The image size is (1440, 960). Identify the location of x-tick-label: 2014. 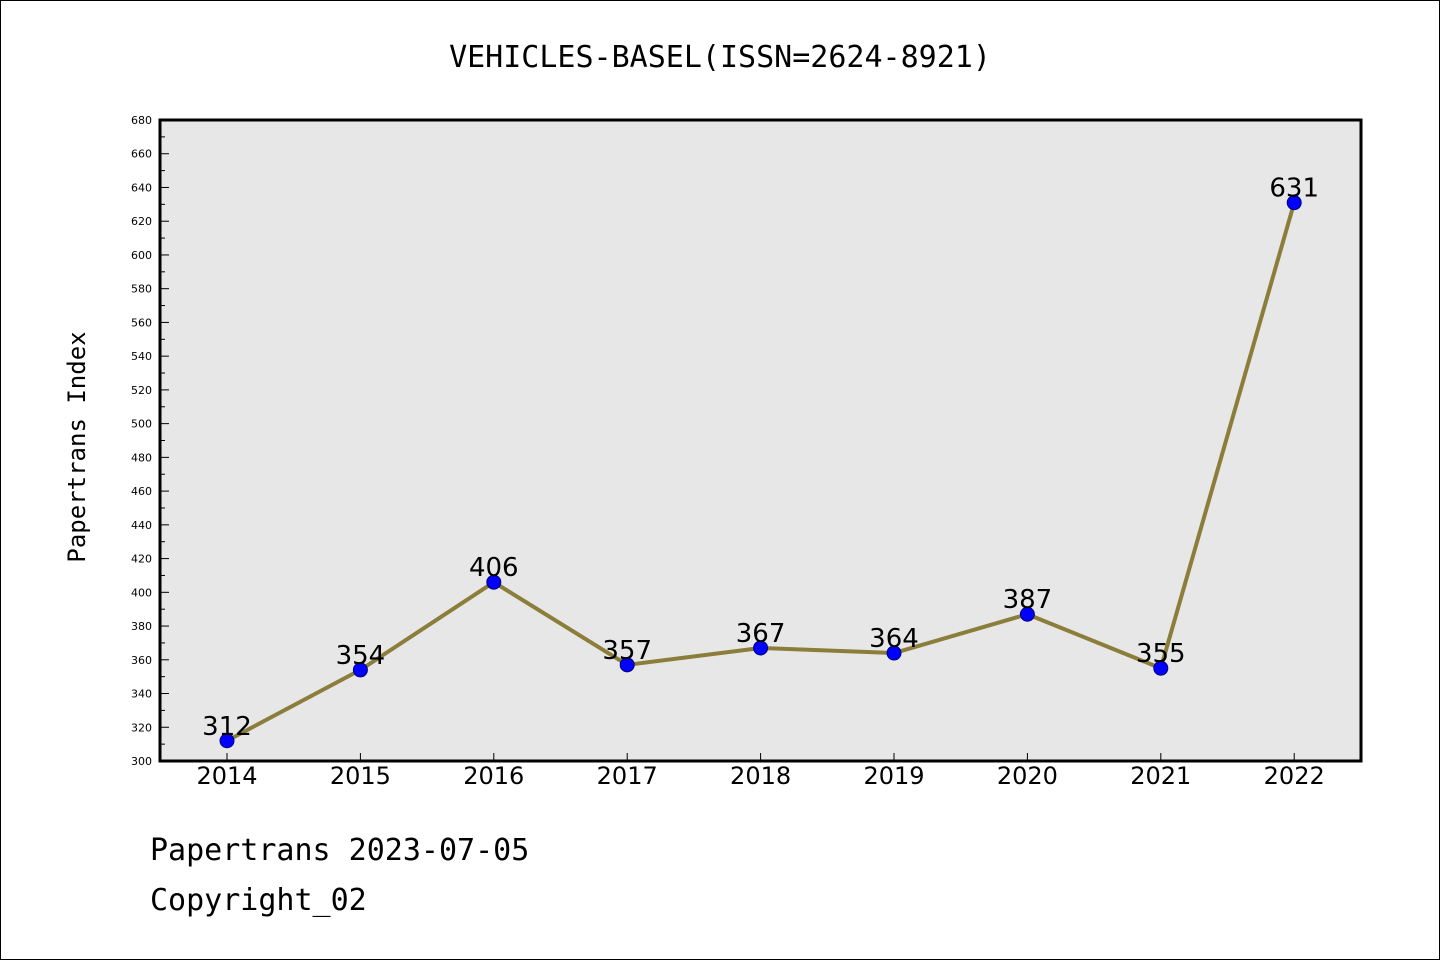
(226, 776).